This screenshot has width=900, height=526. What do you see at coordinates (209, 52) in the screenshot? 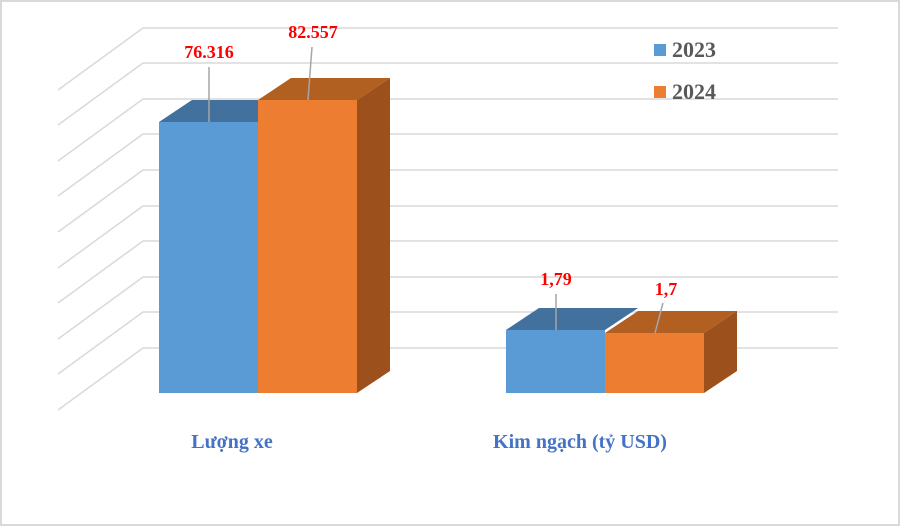
I see `data-label-2023-luong-xe: 76.316` at bounding box center [209, 52].